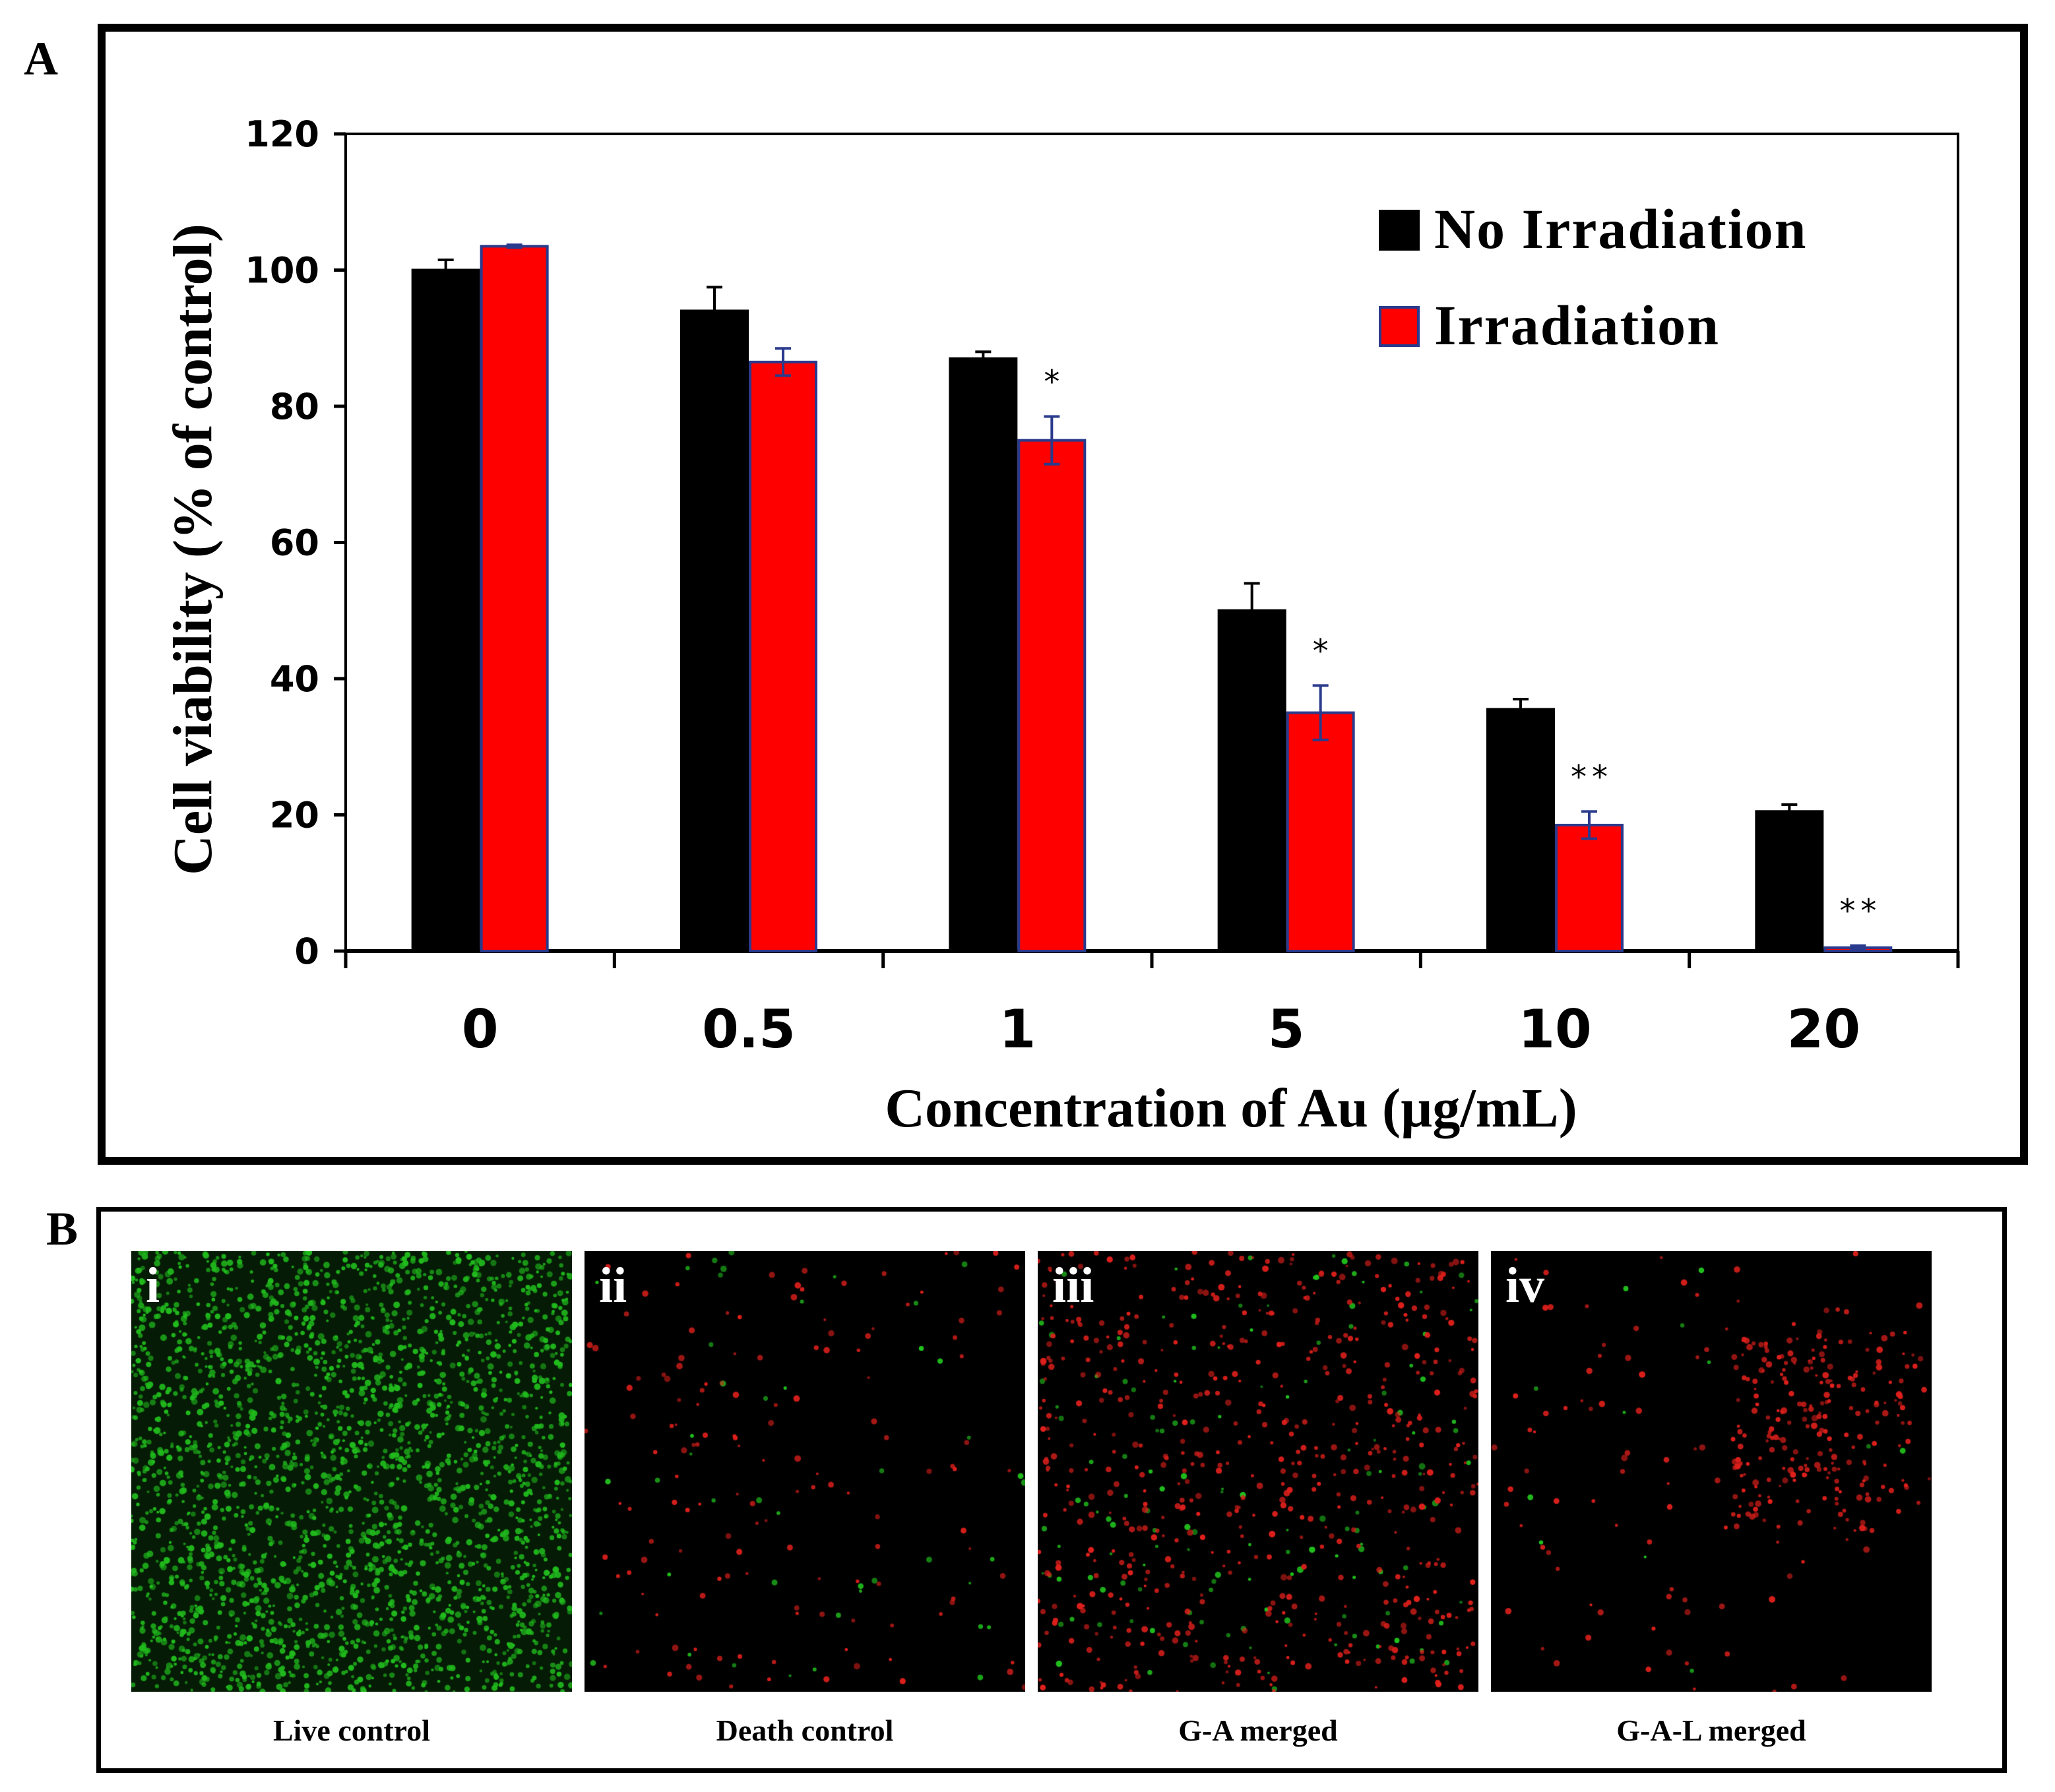 Image resolution: width=2055 pixels, height=1792 pixels. Describe the element at coordinates (480, 1030) in the screenshot. I see `x-tick-label: 0` at that location.